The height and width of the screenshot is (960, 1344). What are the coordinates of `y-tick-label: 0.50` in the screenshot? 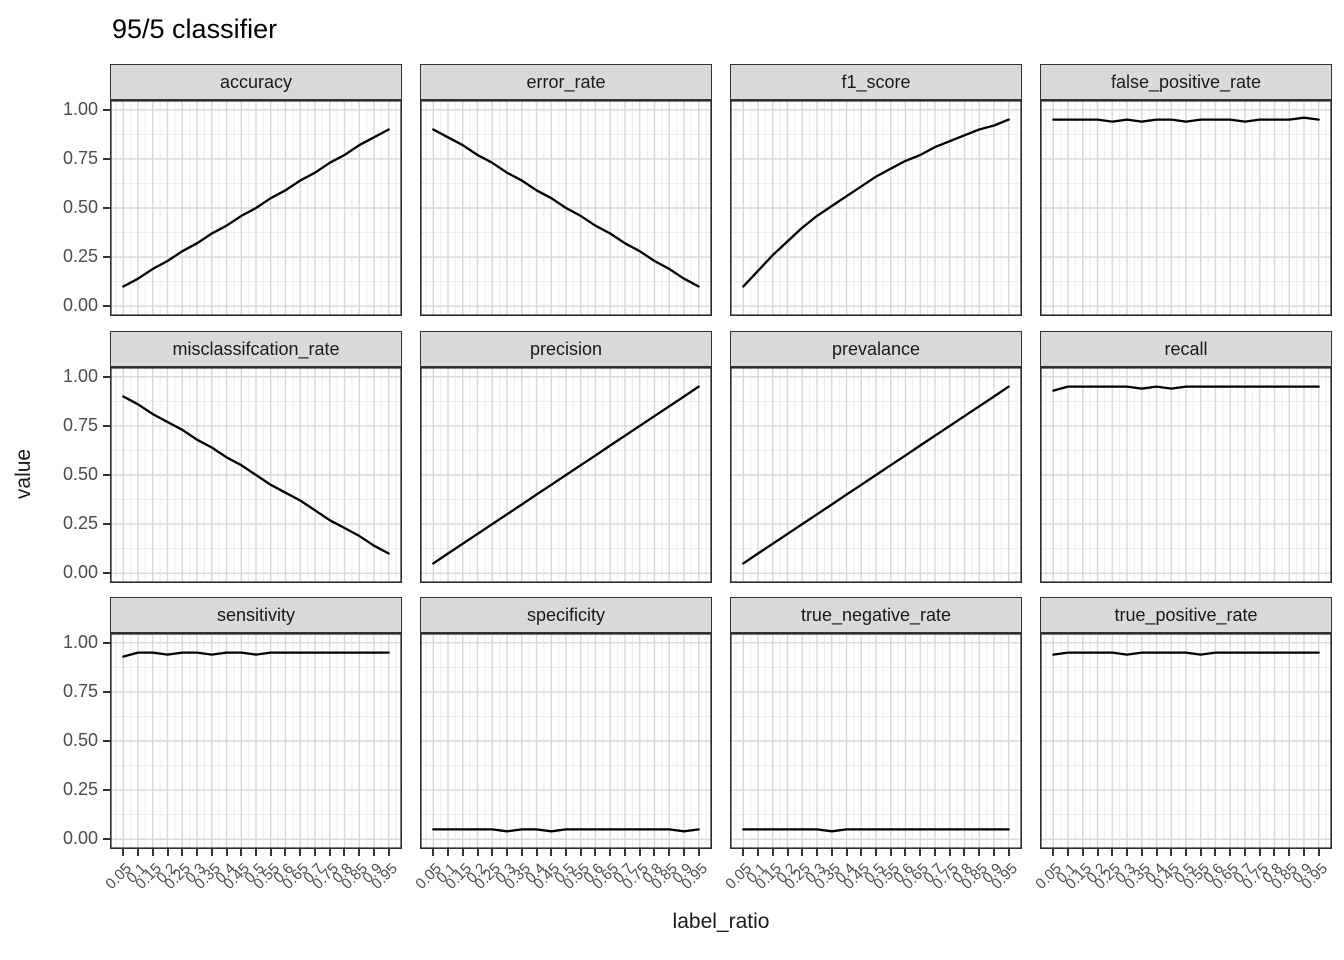 It's located at (80, 207).